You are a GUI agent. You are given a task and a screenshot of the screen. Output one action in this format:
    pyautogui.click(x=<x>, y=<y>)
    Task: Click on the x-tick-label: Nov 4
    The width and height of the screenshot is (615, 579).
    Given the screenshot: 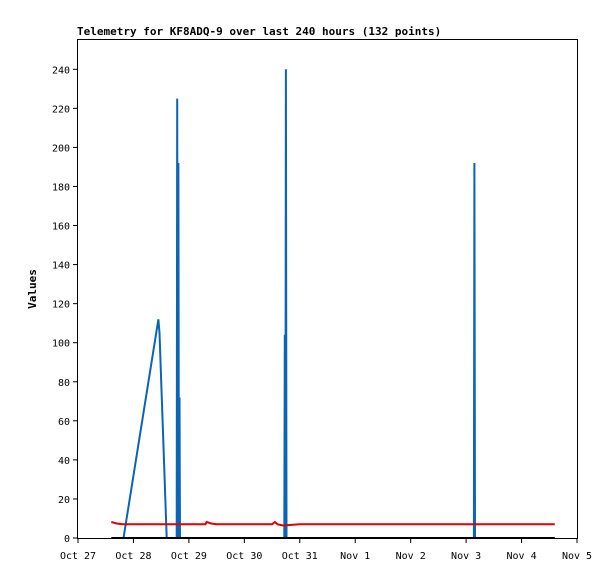 What is the action you would take?
    pyautogui.click(x=522, y=556)
    